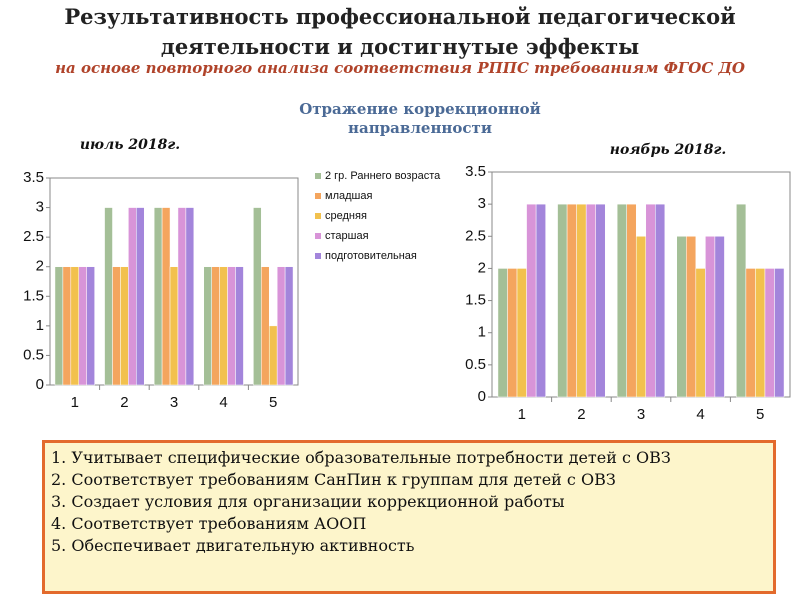  Describe the element at coordinates (348, 196) in the screenshot. I see `legend-label: младшая` at that location.